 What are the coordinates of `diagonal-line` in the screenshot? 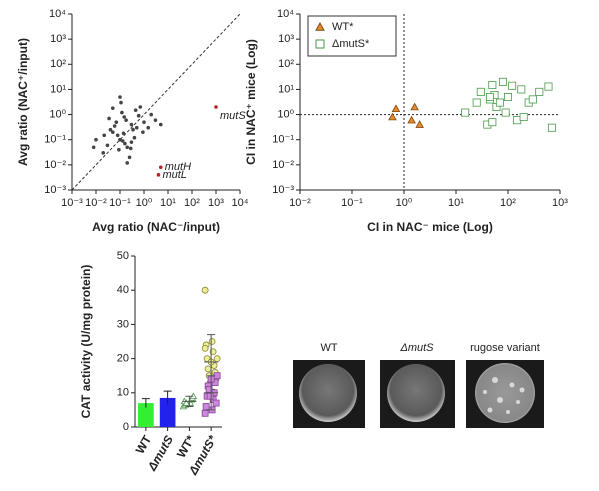 It's located at (156, 102).